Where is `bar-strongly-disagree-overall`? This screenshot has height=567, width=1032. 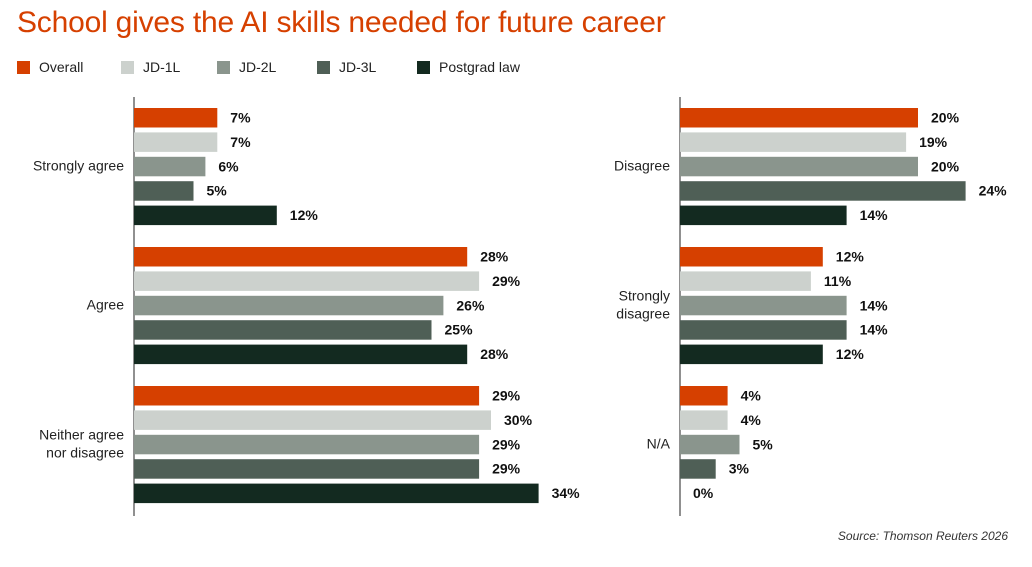
bar-strongly-disagree-overall is located at coordinates (751, 257).